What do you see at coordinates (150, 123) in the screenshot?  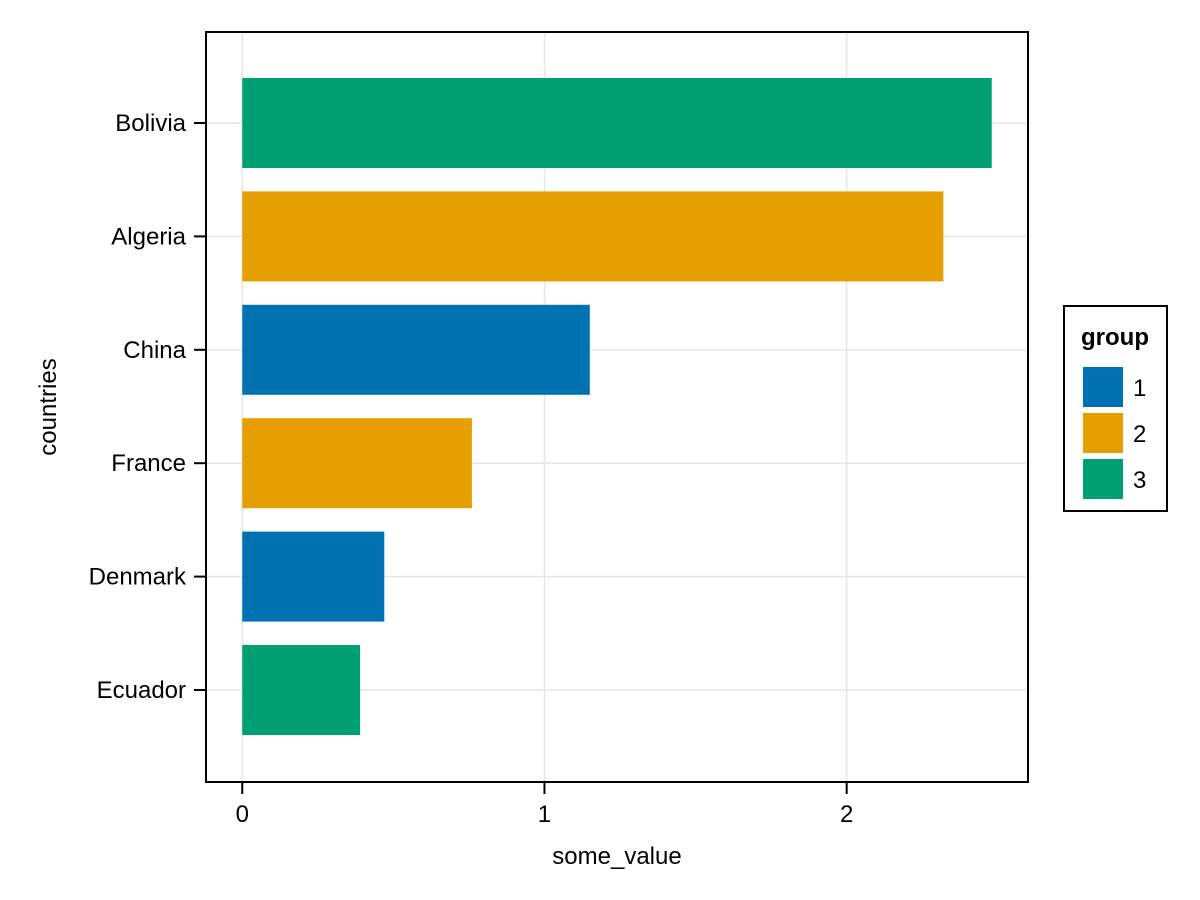 I see `y-tick-label: Bolivia` at bounding box center [150, 123].